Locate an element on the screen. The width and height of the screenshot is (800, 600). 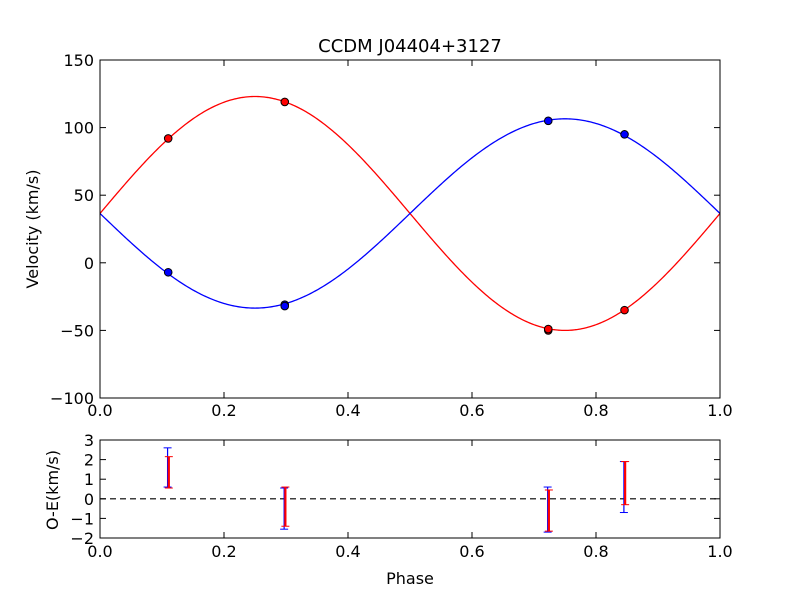
residual-x-tick-label: 0.4 is located at coordinates (347, 551).